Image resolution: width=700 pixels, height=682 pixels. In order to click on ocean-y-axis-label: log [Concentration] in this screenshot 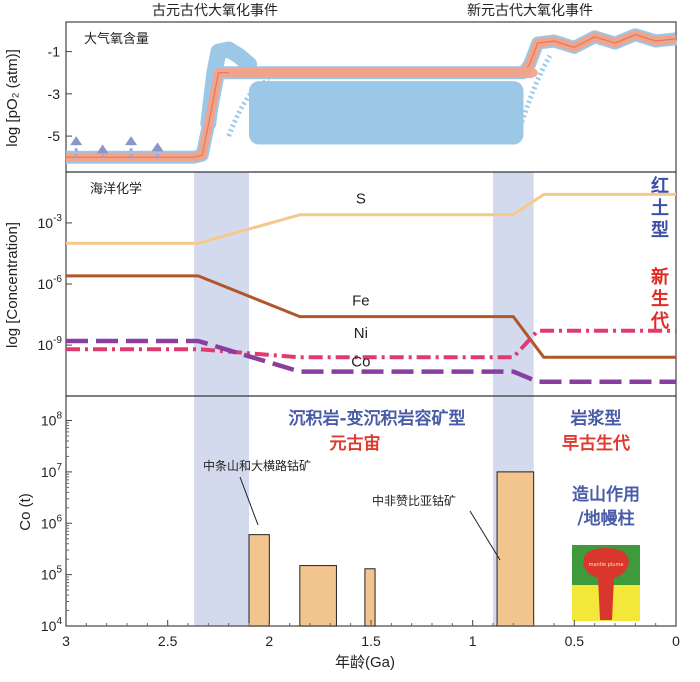, I will do `click(12, 285)`.